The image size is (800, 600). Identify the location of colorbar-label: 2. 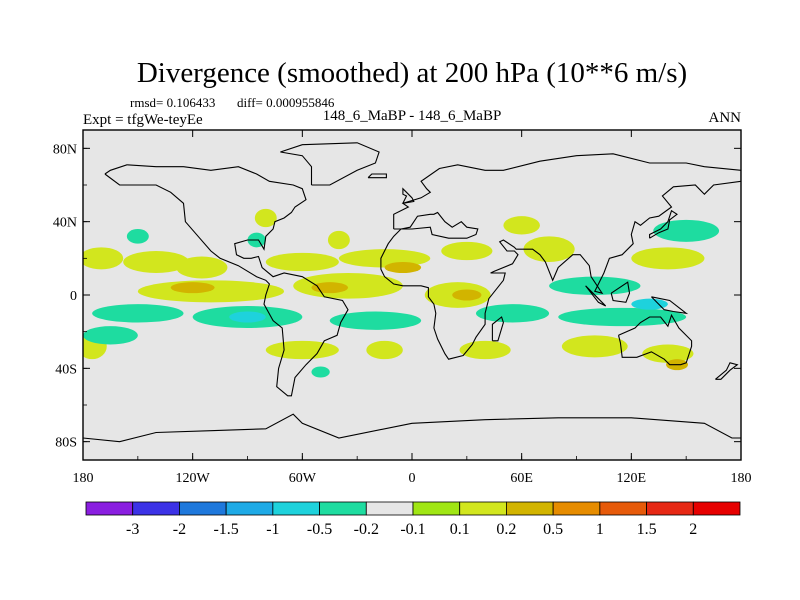
(693, 529).